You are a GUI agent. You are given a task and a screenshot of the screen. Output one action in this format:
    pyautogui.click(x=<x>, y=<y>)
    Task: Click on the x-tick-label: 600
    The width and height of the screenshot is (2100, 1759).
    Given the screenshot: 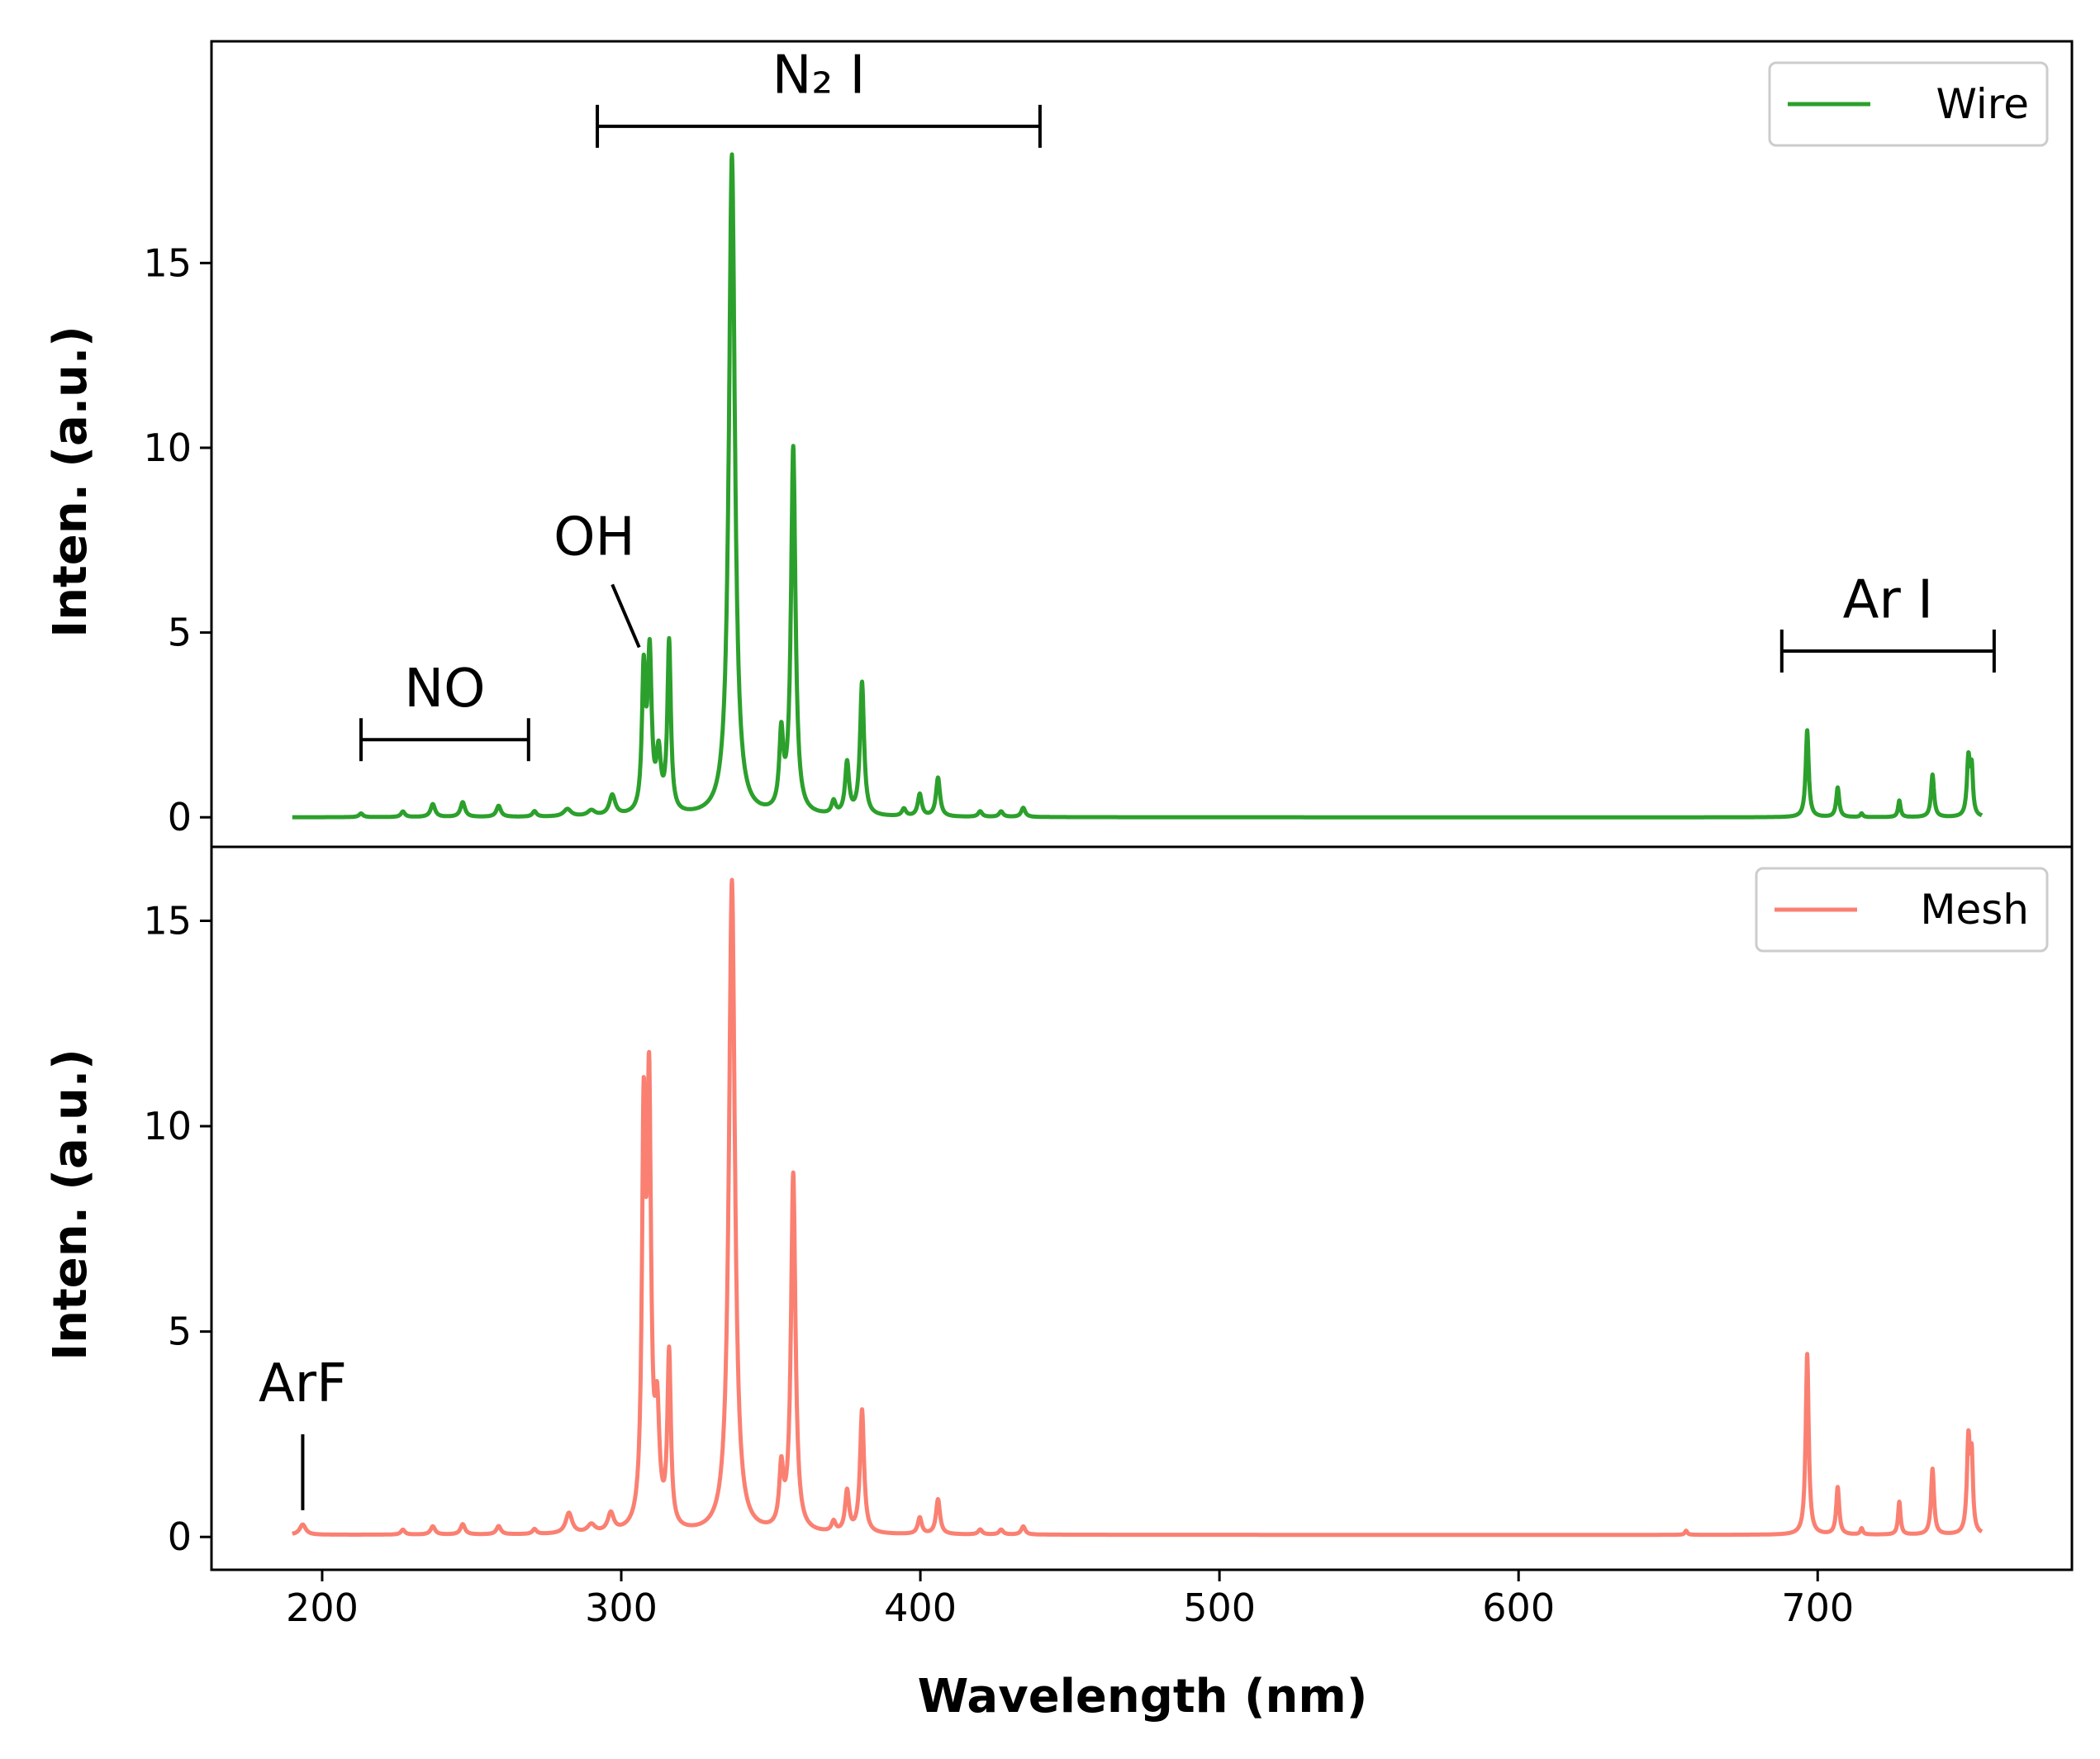 What is the action you would take?
    pyautogui.click(x=1519, y=1607)
    